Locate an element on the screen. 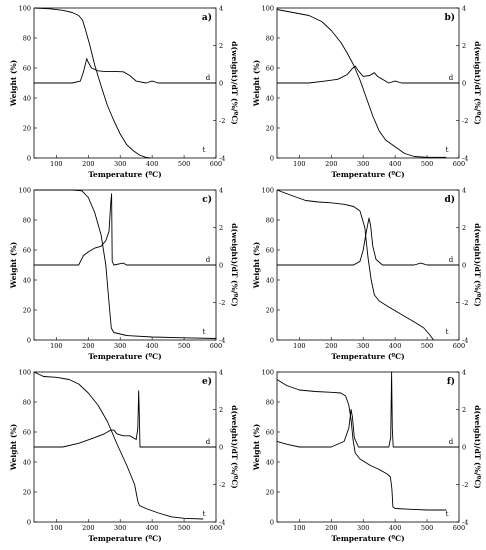  panel-label: c) is located at coordinates (207, 199).